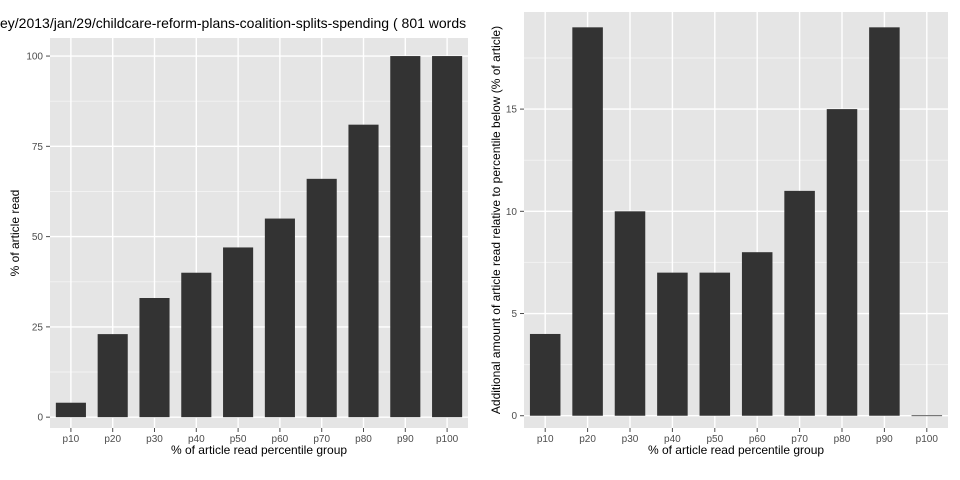 The image size is (960, 480). Describe the element at coordinates (38, 237) in the screenshot. I see `y-tick-label: 50` at that location.